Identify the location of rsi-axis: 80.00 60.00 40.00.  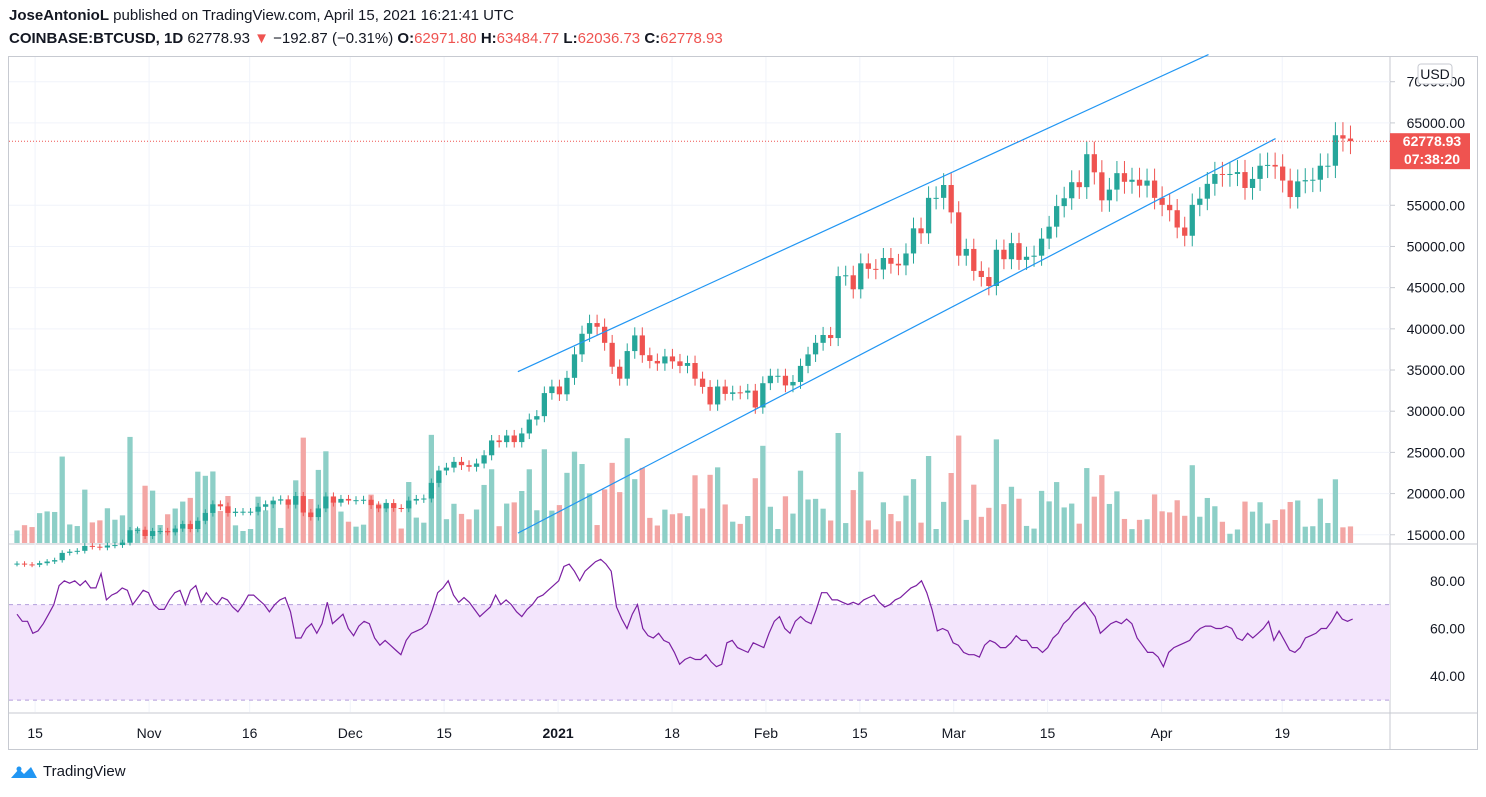
(1447, 628).